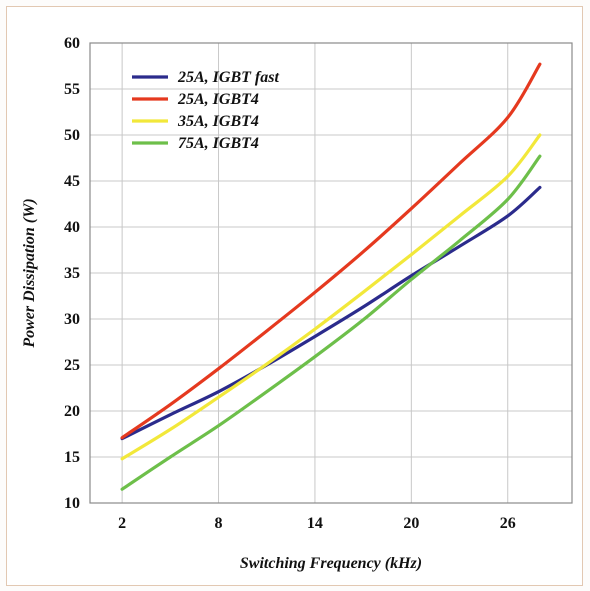  What do you see at coordinates (122, 523) in the screenshot?
I see `x-tick-label: 2` at bounding box center [122, 523].